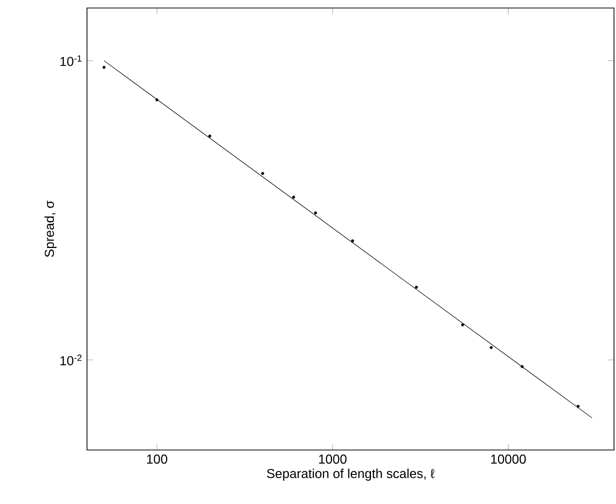 Image resolution: width=616 pixels, height=504 pixels. I want to click on y-tick-label: 10$^{-1}$, so click(71, 60).